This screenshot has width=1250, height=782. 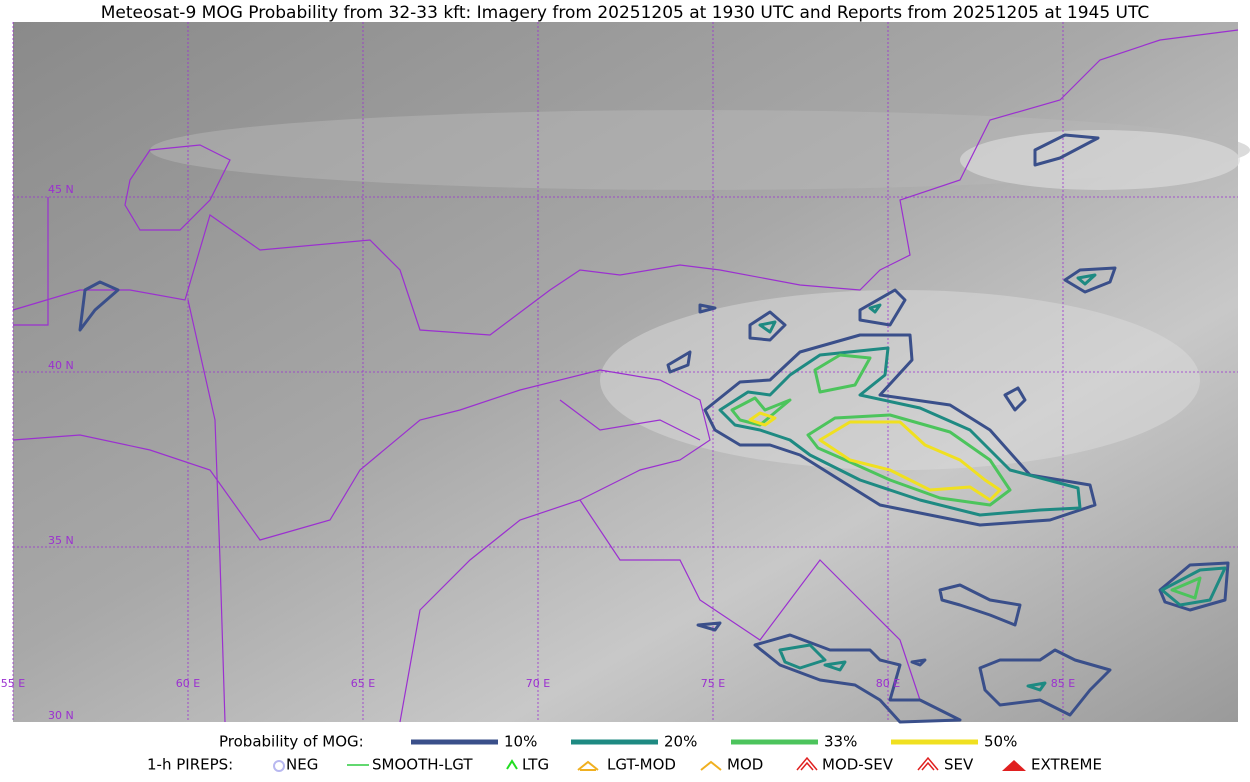 I want to click on pirep-label: LTG, so click(x=535, y=765).